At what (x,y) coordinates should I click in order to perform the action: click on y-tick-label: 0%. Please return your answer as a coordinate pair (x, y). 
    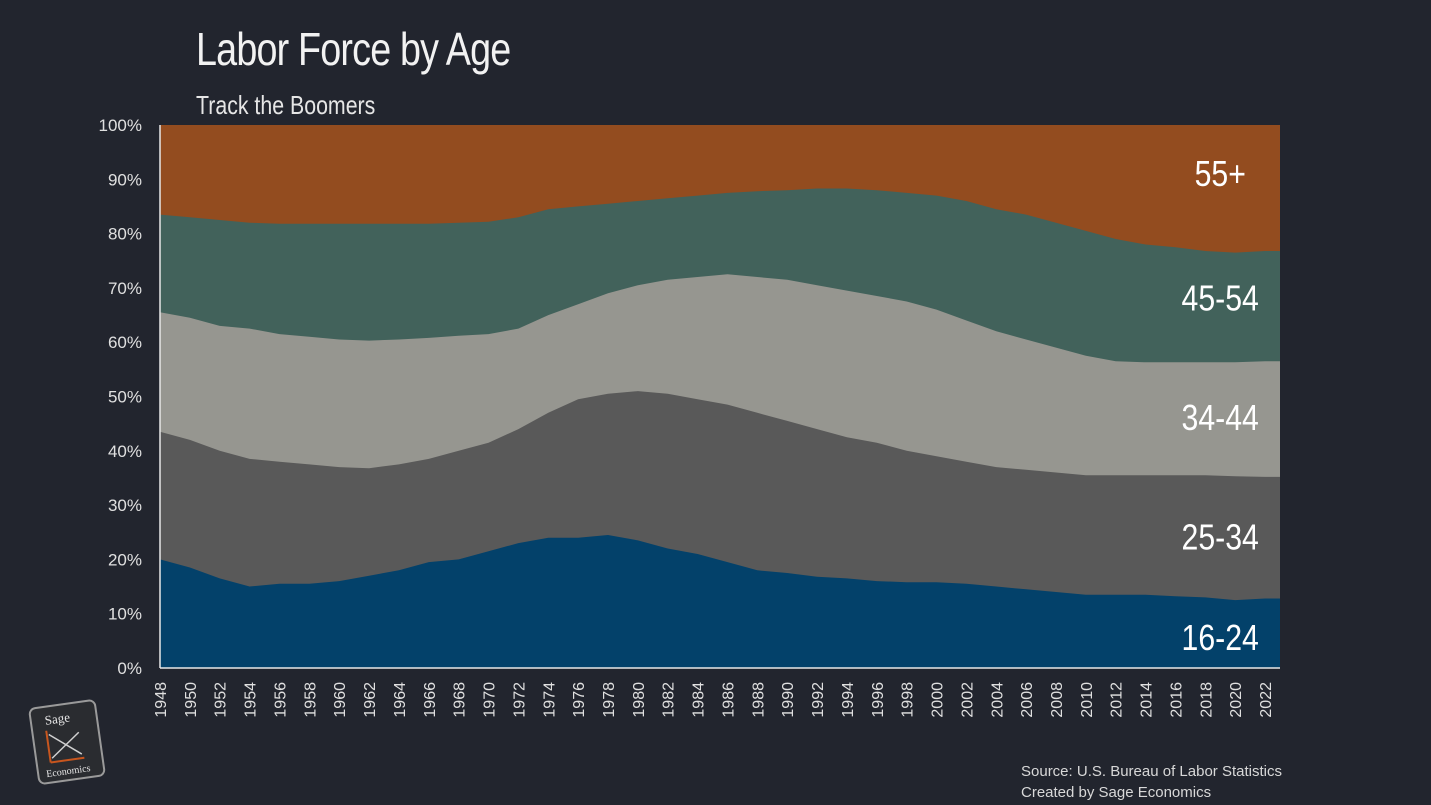
    Looking at the image, I should click on (129, 668).